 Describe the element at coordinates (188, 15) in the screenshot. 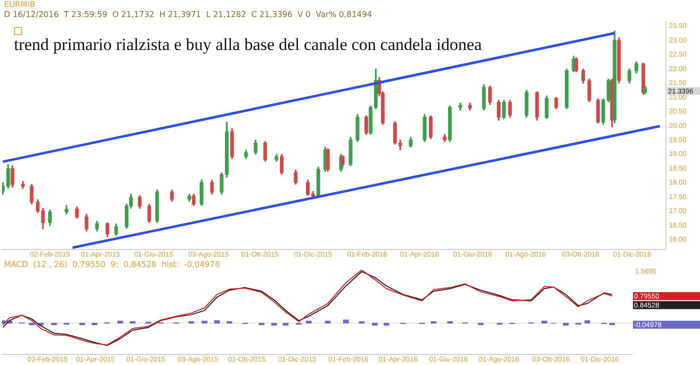

I see `chart-subtitle: D 16/12/2016 T 23:59:59 O 21,1732 H 21,3971 L 21,1282 C 21,3396 V 0 Var% 0,81494` at that location.